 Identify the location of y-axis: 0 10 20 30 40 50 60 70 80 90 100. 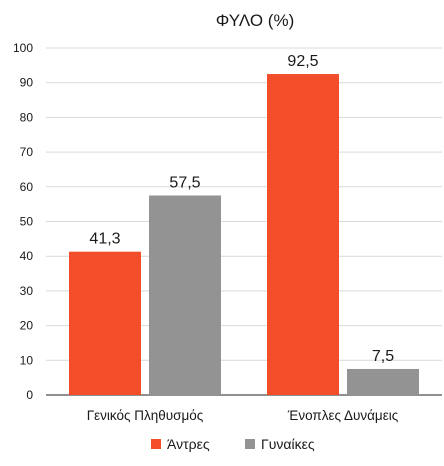
(23, 221).